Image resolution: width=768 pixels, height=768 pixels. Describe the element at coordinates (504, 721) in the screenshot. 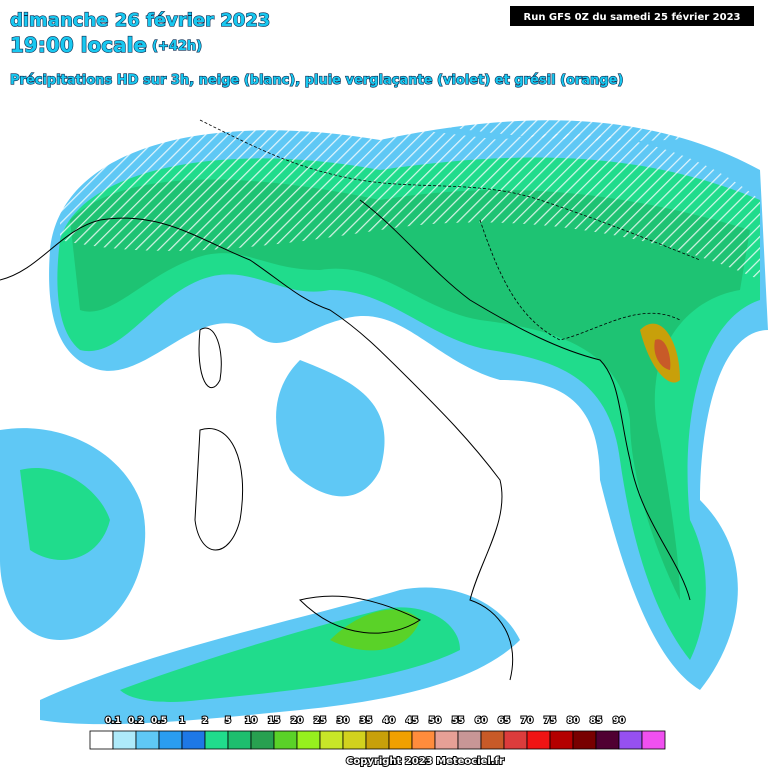

I see `legend-label: 65` at that location.